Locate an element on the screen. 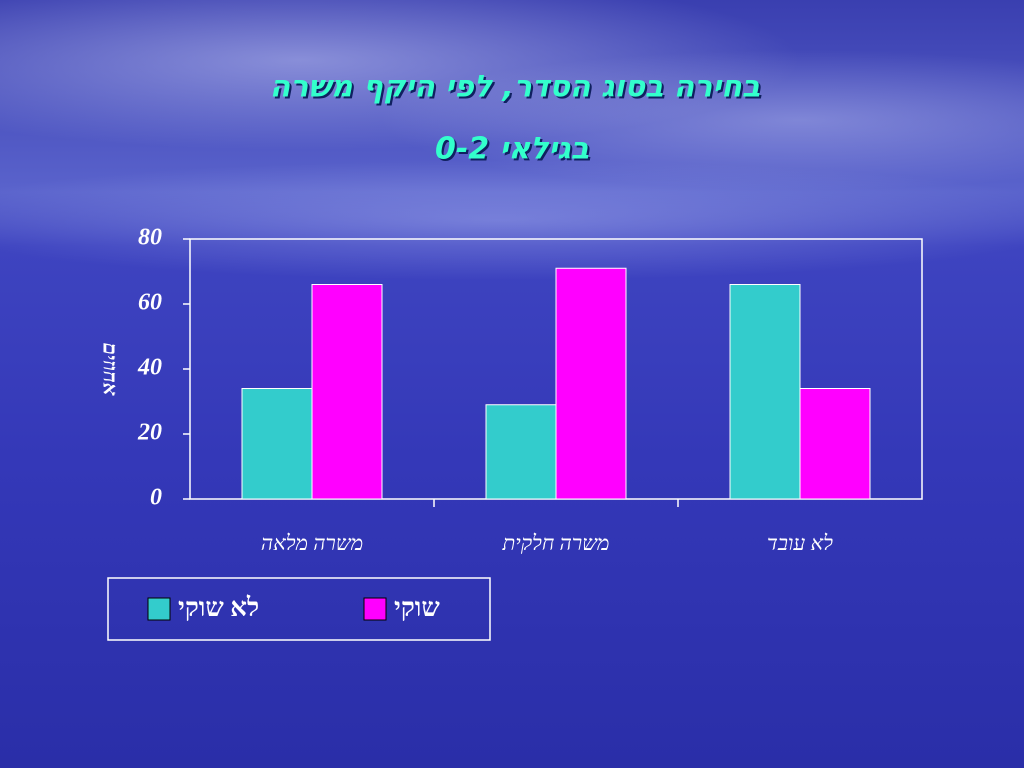 This screenshot has width=1024, height=768. y-tick-label: 80 is located at coordinates (150, 238).